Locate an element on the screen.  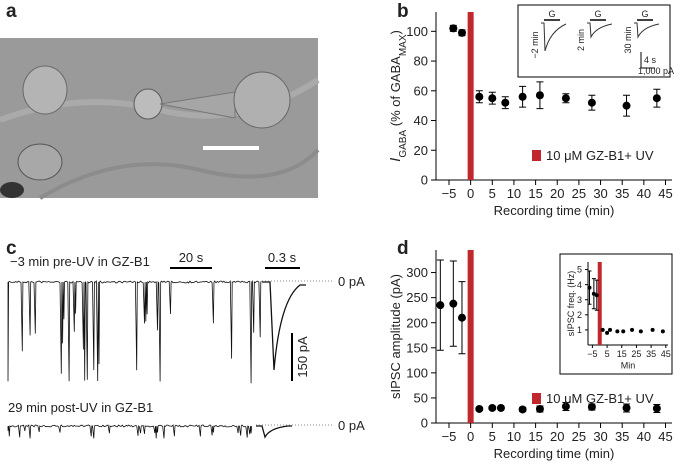
y-tick-label: 3 is located at coordinates (579, 300).